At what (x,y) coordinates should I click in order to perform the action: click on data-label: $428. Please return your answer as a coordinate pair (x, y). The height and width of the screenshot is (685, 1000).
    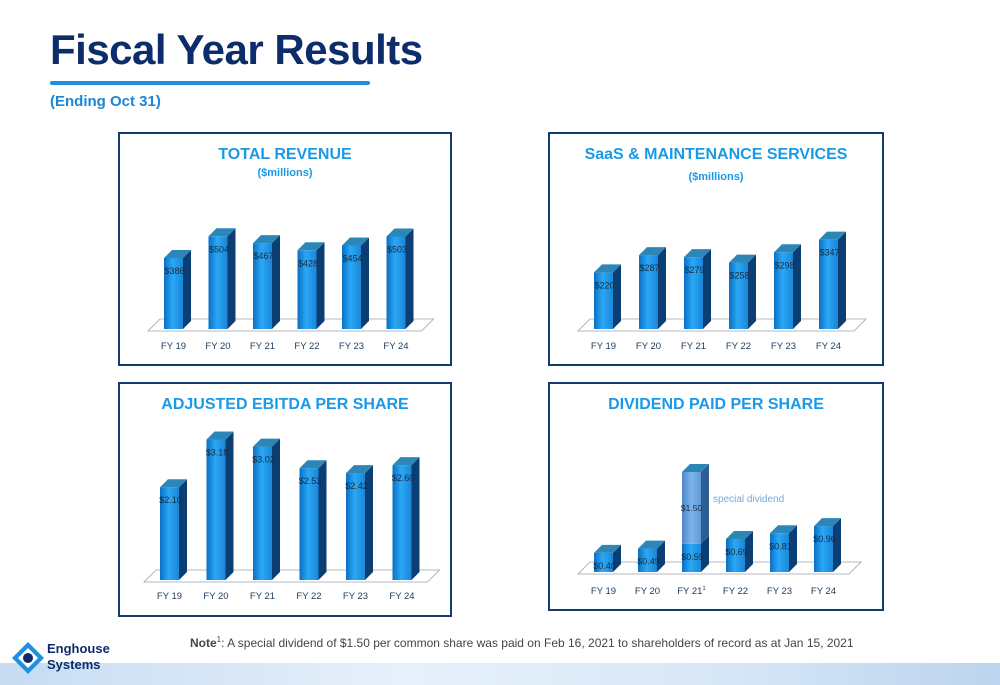
    Looking at the image, I should click on (308, 263).